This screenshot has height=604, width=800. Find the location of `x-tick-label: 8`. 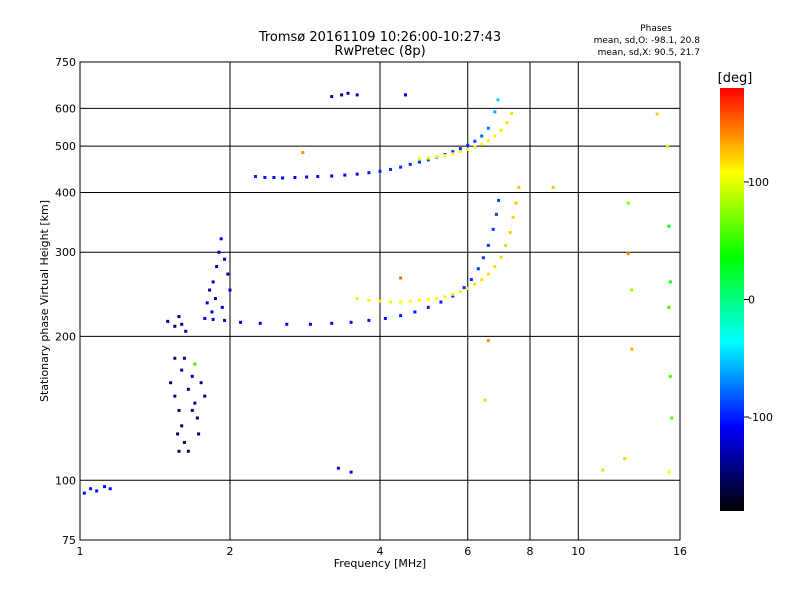

x-tick-label: 8 is located at coordinates (530, 551).